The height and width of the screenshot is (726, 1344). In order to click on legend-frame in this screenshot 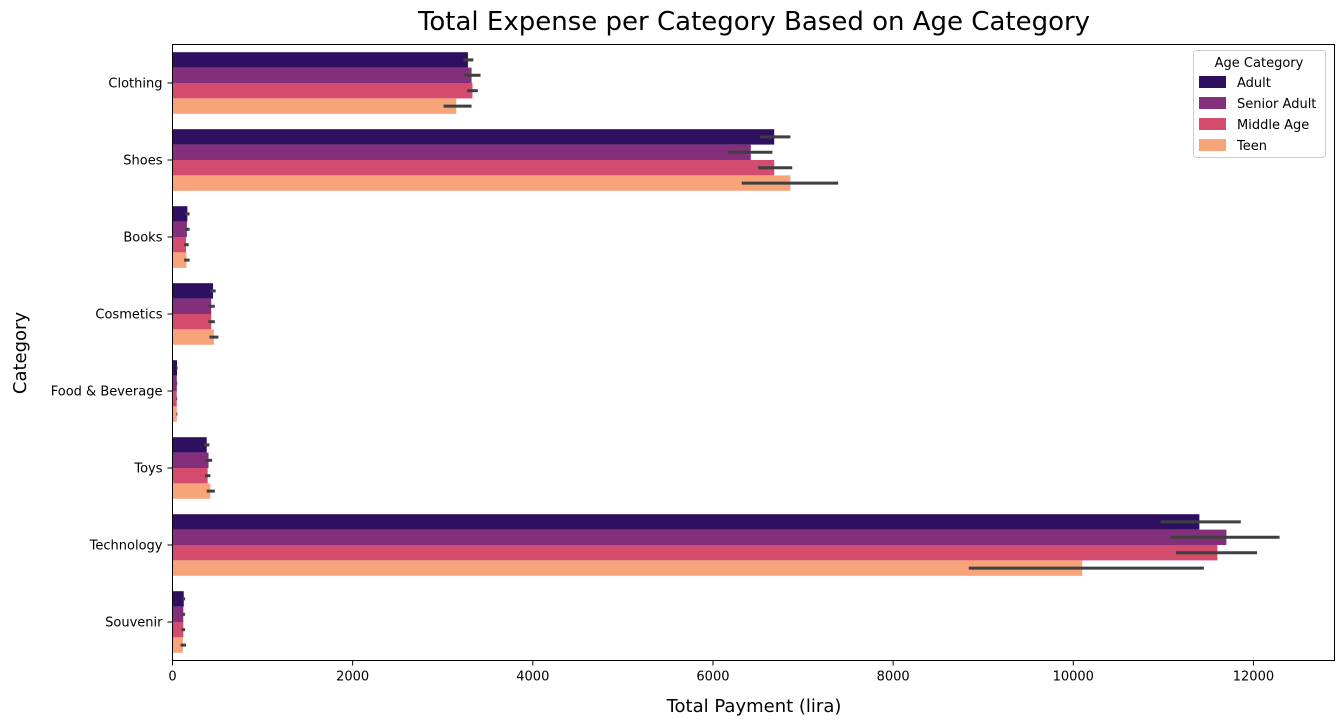, I will do `click(1259, 104)`.